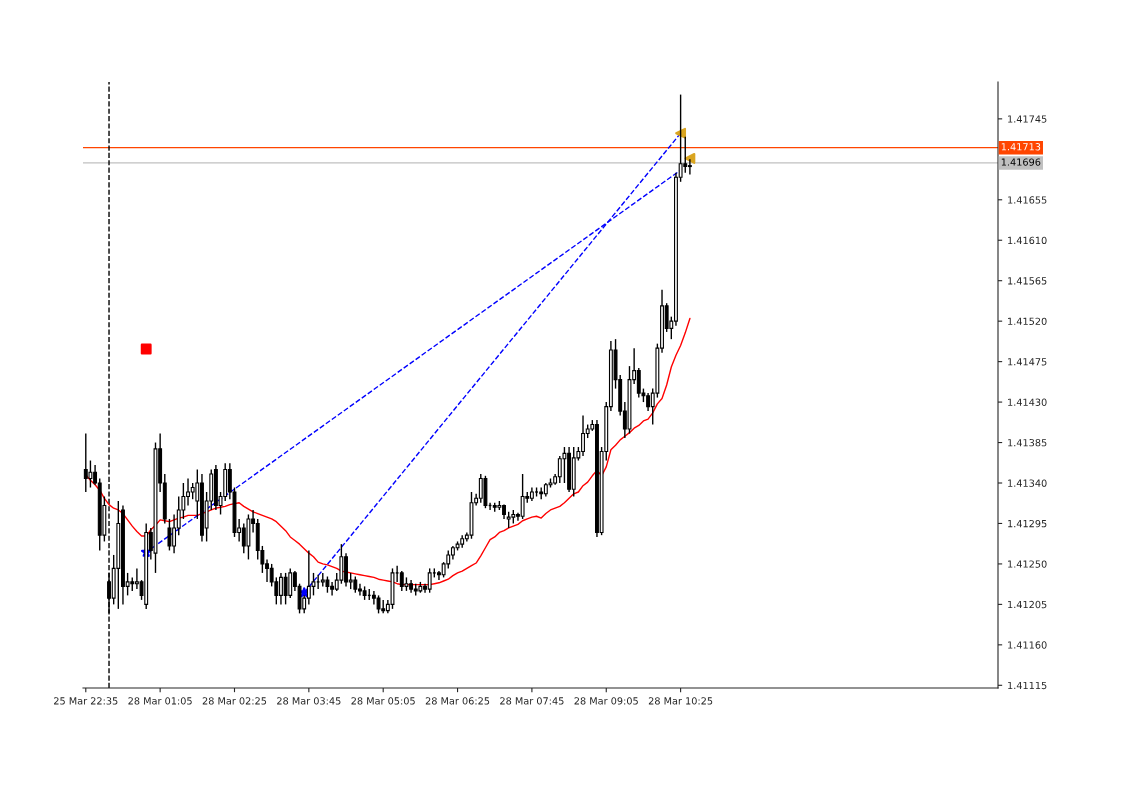 The width and height of the screenshot is (1122, 793). Describe the element at coordinates (160, 701) in the screenshot. I see `x-tick-label: 28 Mar 01:05` at that location.